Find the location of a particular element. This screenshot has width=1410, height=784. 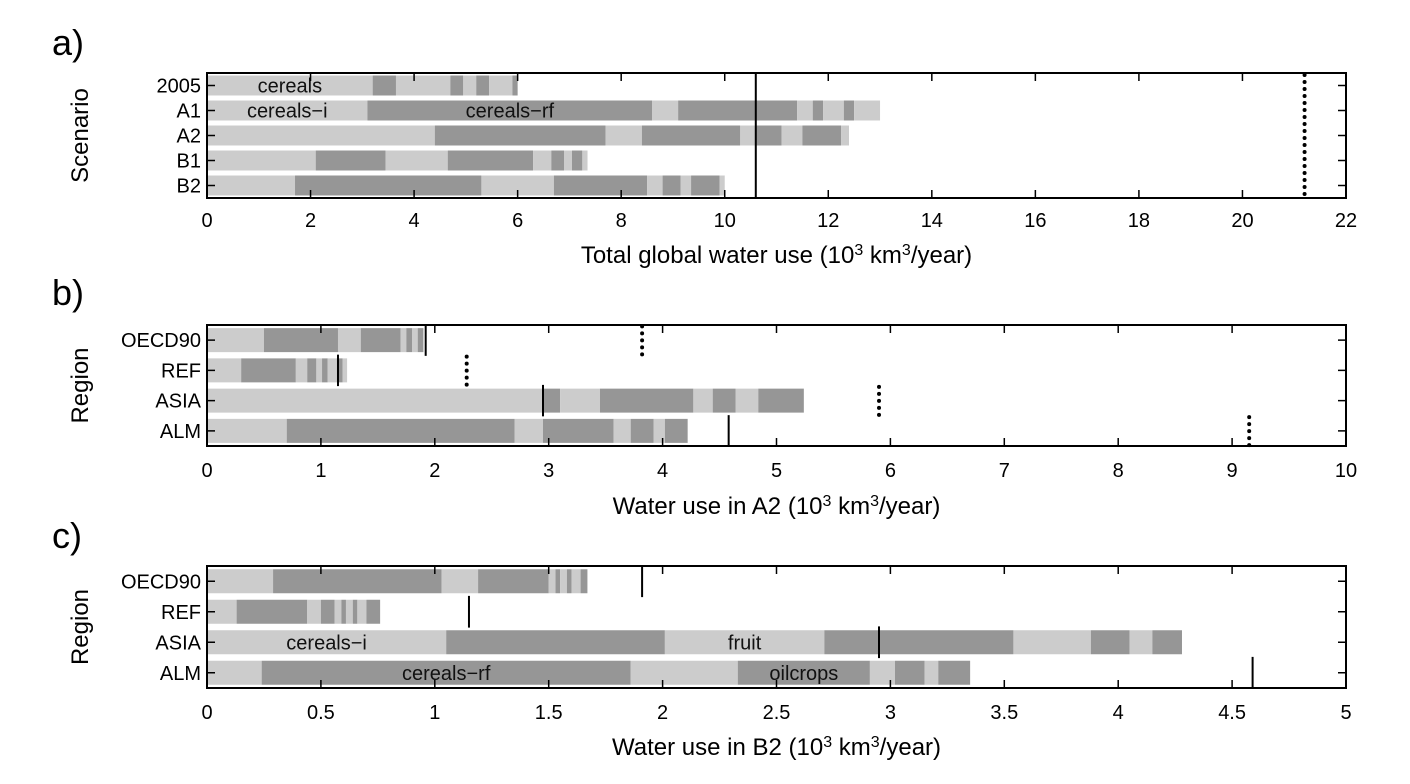

x-tick-label: 16 is located at coordinates (1035, 221).